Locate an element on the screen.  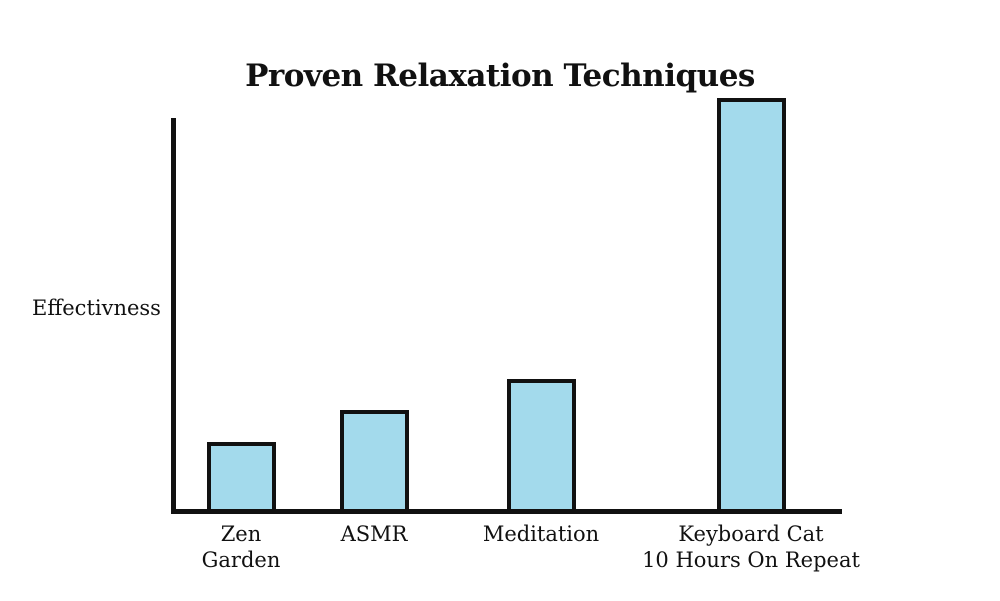
y-axis-line is located at coordinates (173, 315).